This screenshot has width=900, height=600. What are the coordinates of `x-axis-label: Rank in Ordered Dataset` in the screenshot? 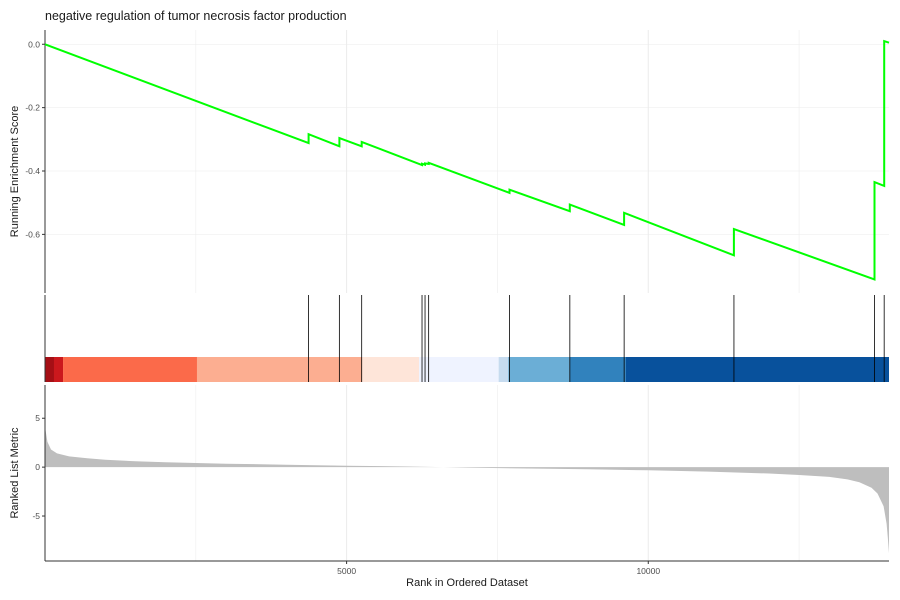 It's located at (467, 583).